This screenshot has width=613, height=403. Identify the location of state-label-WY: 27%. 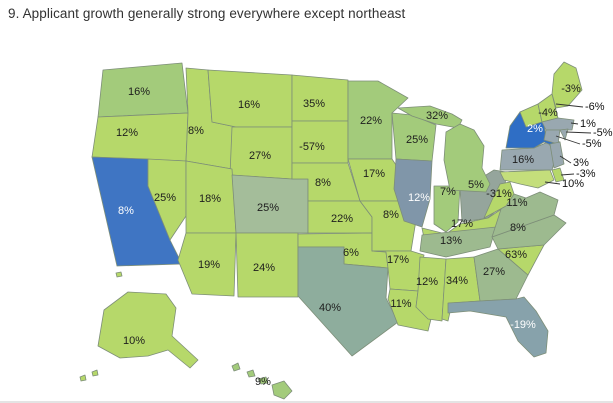
(260, 156).